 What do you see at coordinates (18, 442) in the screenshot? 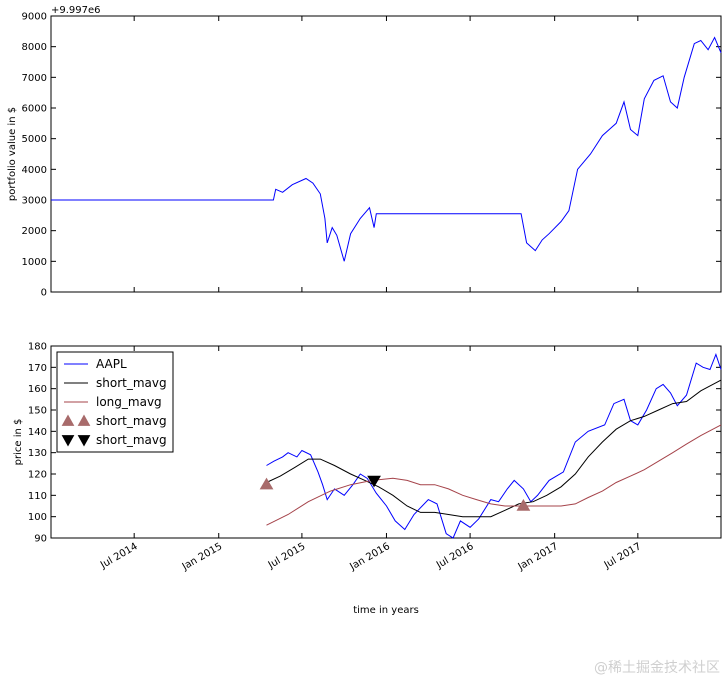
I see `price-y-axis-label: price in $` at bounding box center [18, 442].